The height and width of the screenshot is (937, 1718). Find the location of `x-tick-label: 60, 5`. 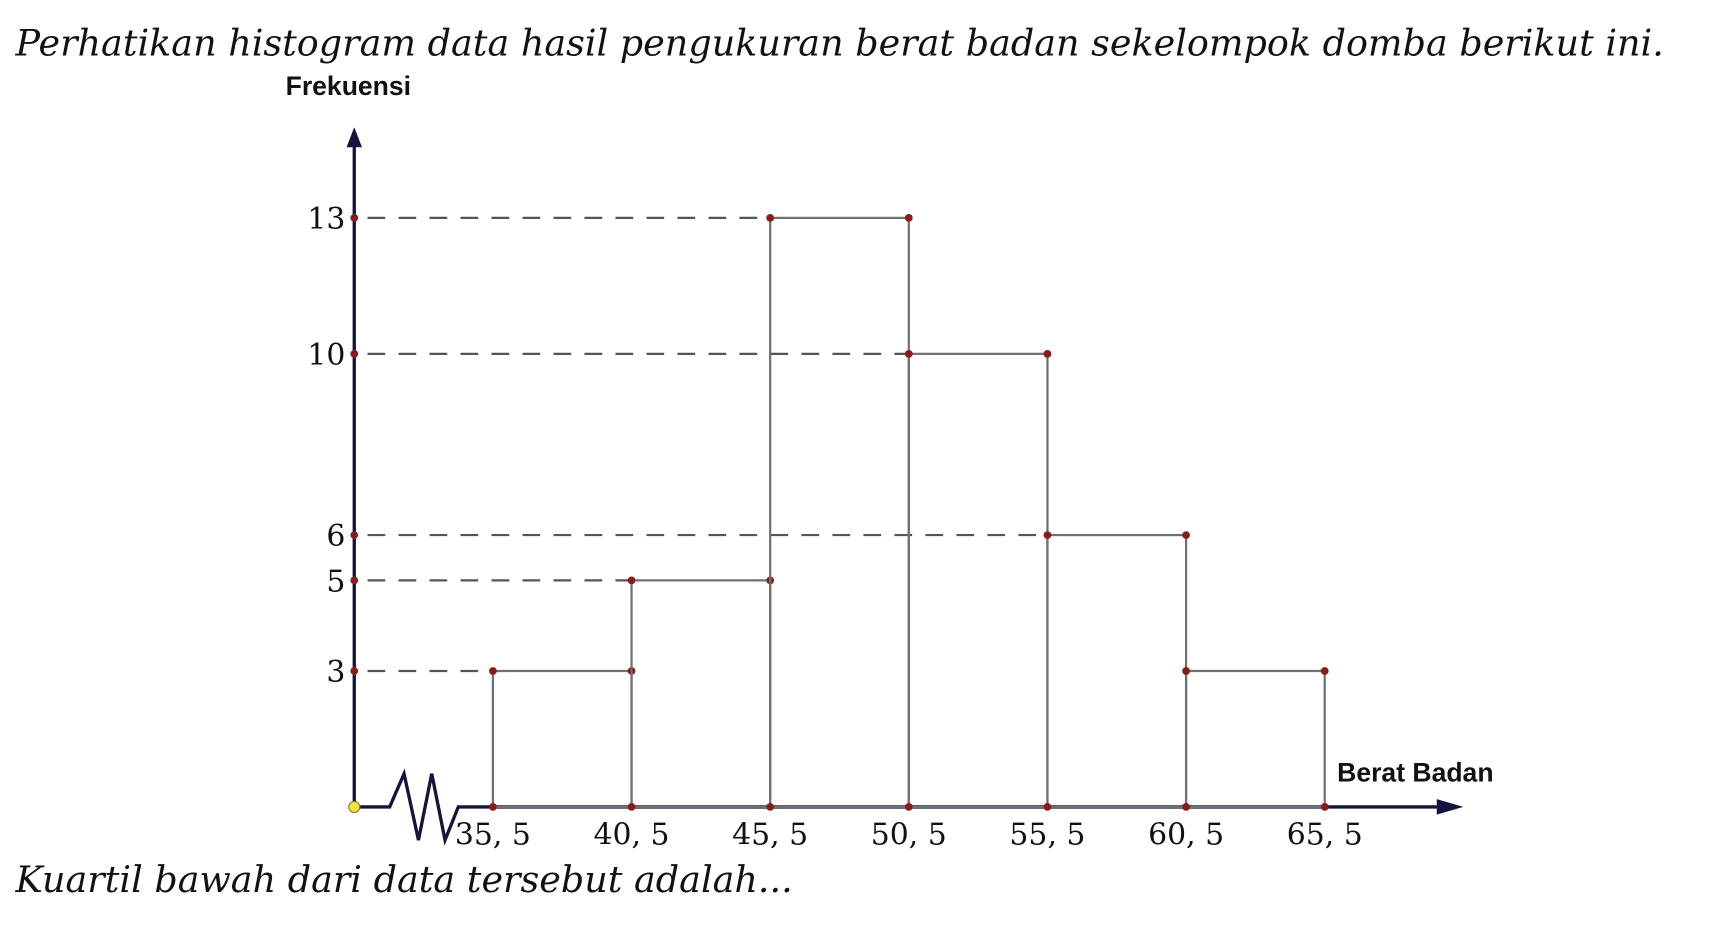

x-tick-label: 60, 5 is located at coordinates (1186, 835).